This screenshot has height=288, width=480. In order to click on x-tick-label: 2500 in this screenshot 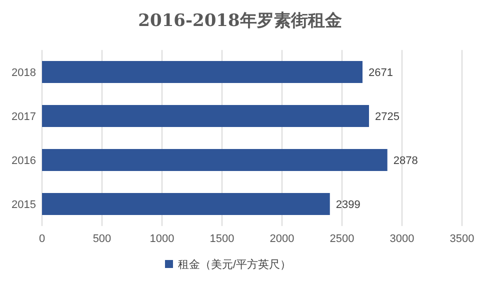, I will do `click(342, 239)`.